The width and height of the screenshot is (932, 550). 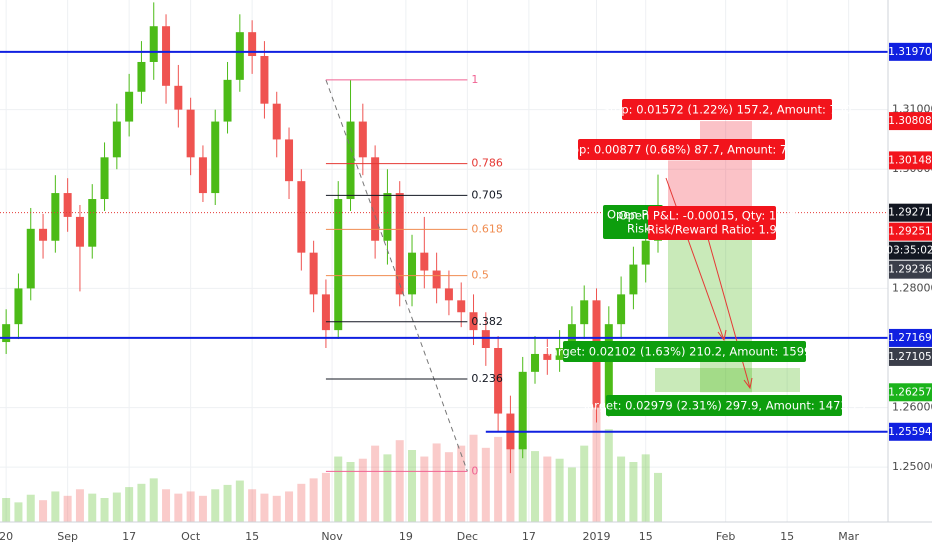 I want to click on fib-label: 0.236, so click(x=487, y=378).